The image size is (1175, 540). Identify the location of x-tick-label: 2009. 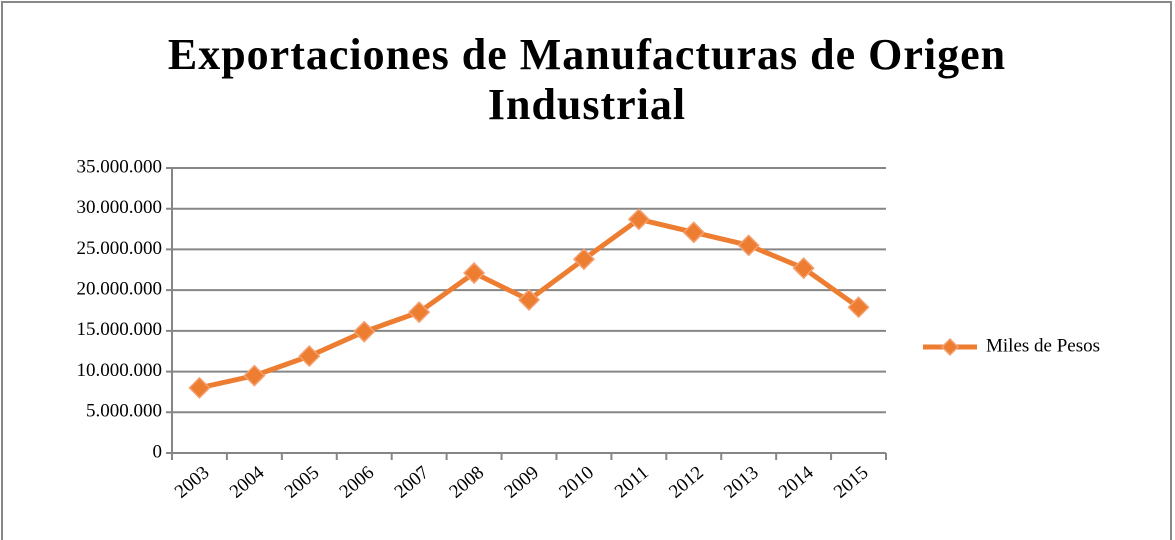
(521, 482).